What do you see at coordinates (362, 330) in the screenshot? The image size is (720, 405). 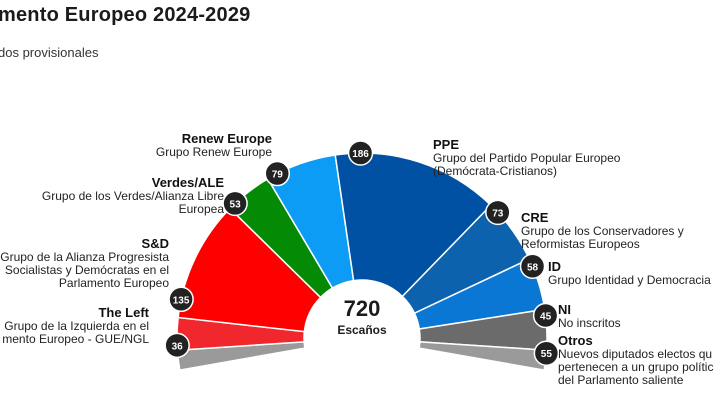 I see `total-seats-label: Escaños` at bounding box center [362, 330].